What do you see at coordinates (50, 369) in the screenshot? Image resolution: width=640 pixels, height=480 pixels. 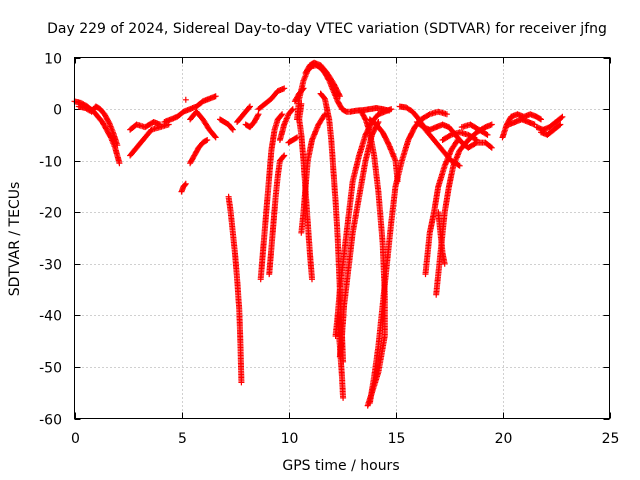 I see `y-tick-label: -50` at bounding box center [50, 369].